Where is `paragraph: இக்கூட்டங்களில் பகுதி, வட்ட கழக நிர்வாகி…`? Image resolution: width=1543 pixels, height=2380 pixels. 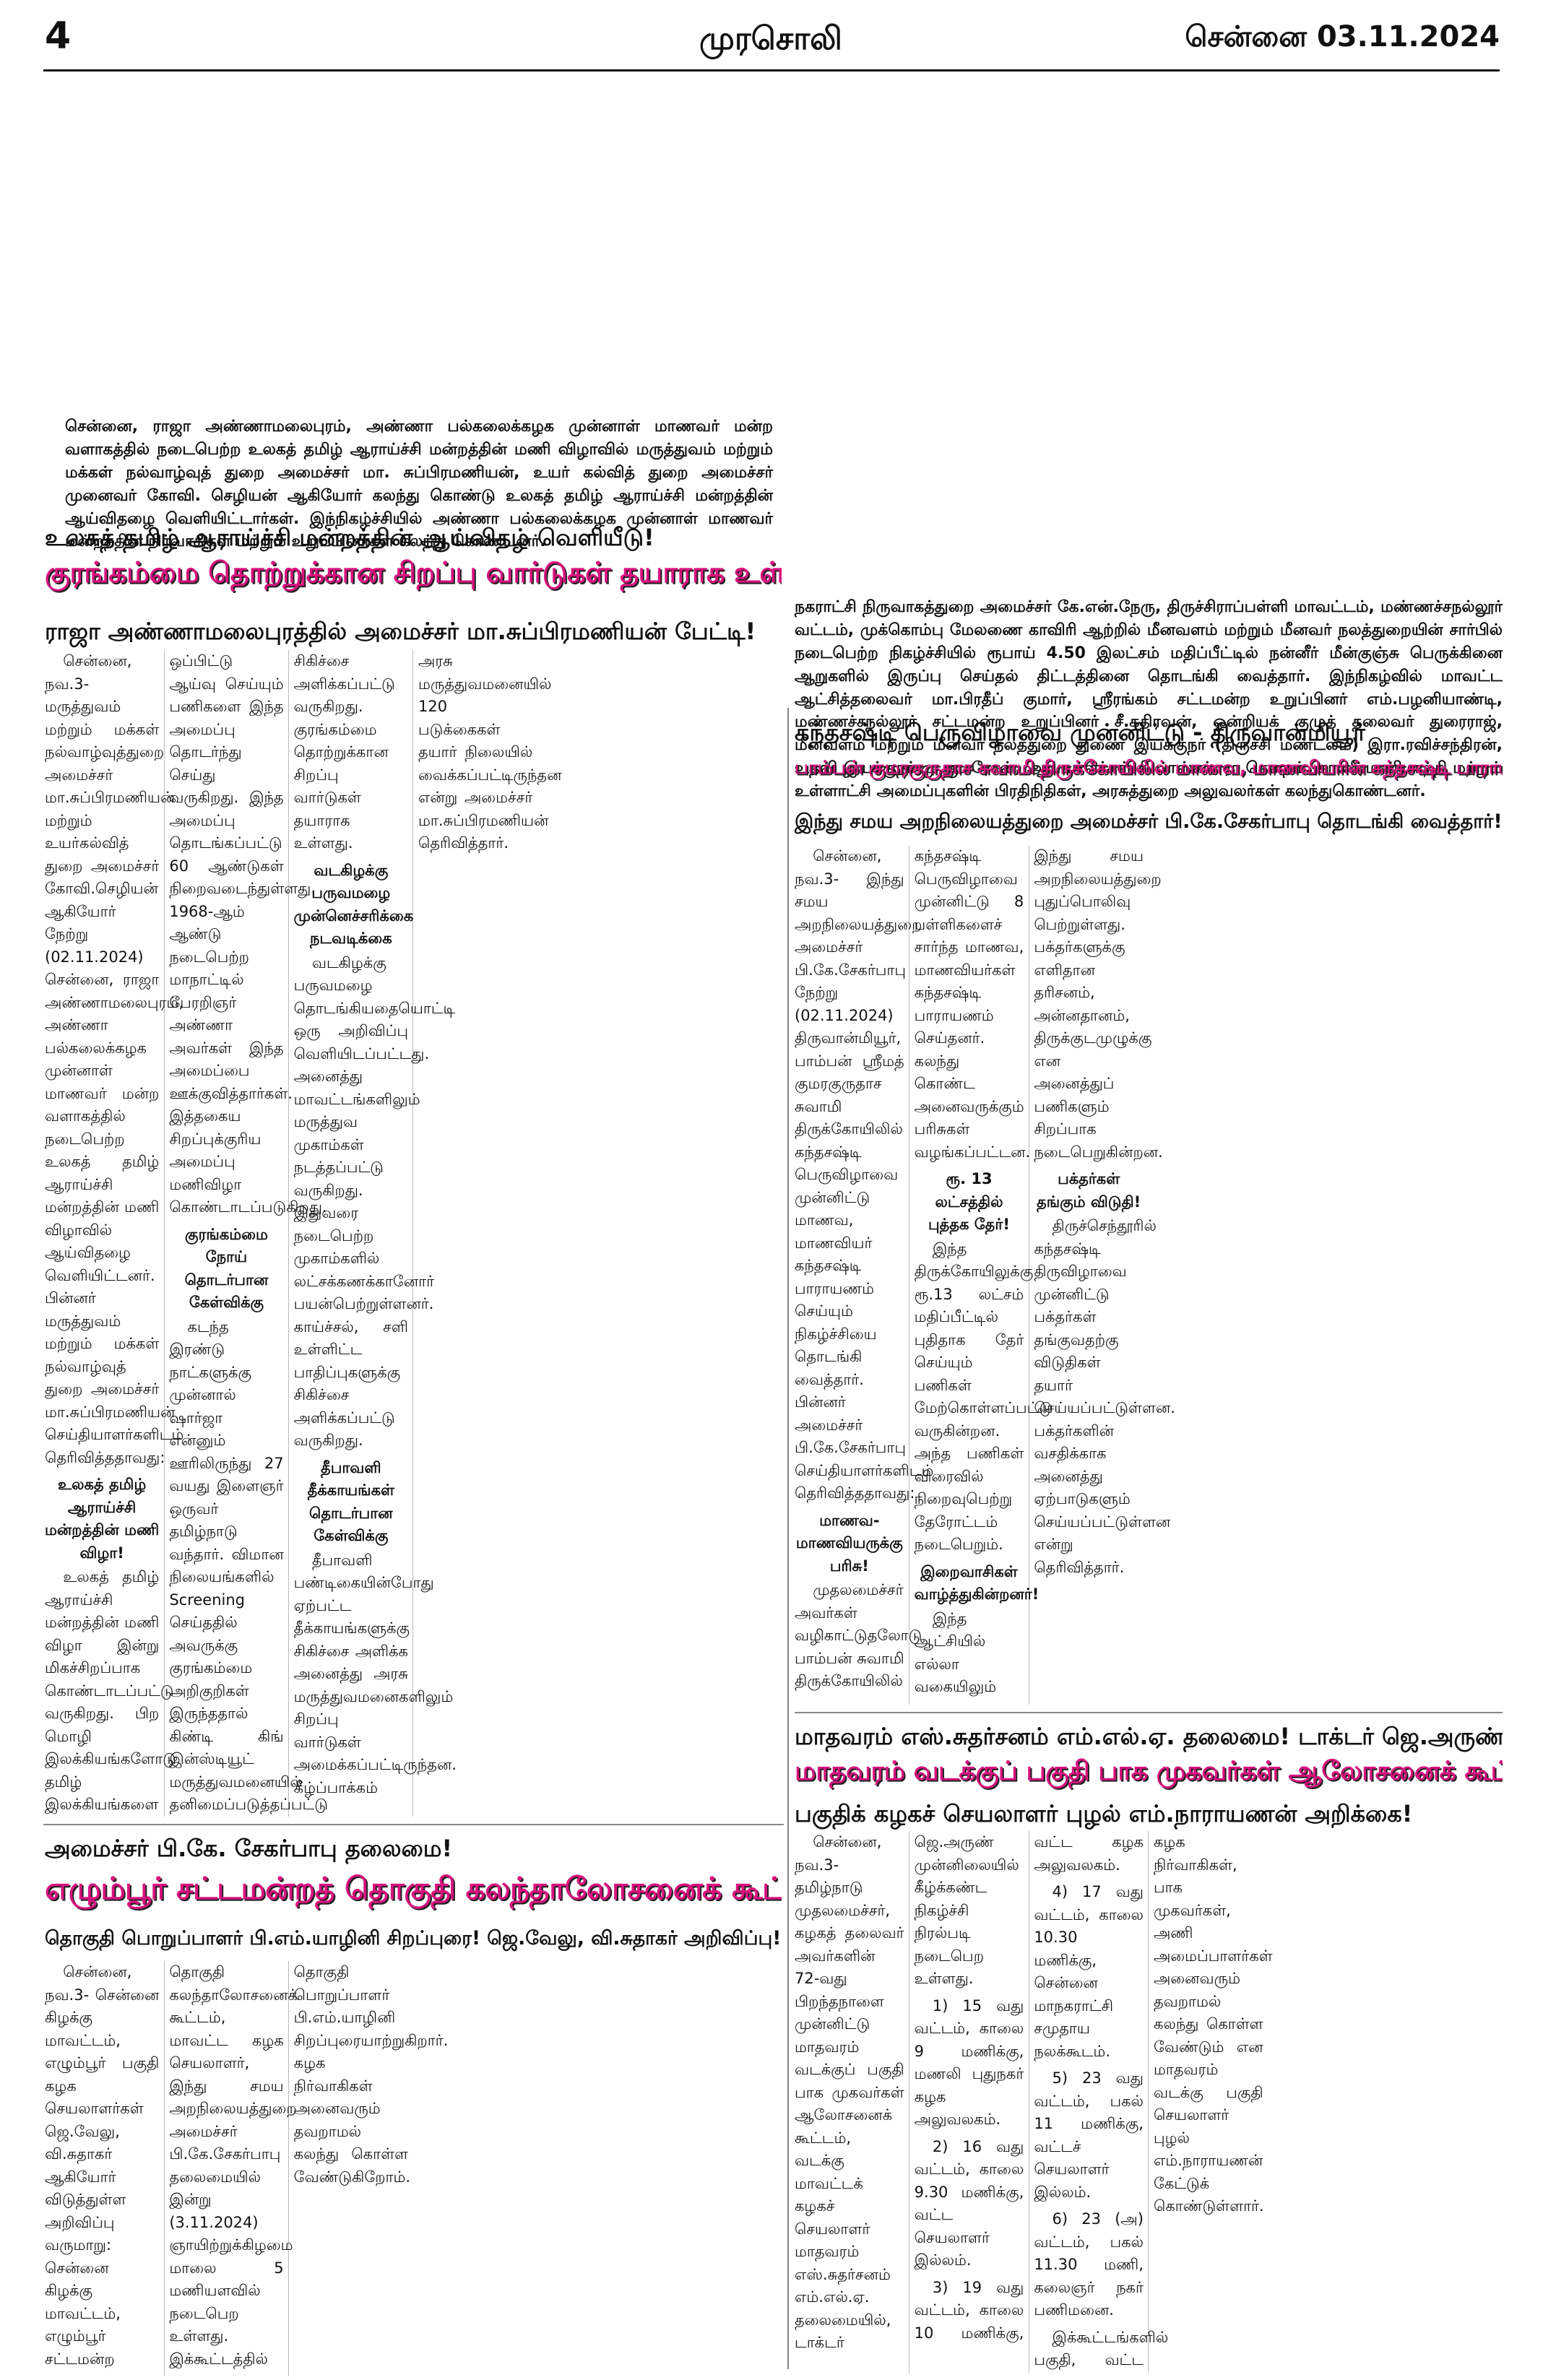 paragraph: இக்கூட்டங்களில் பகுதி, வட்ட கழக நிர்வாகி… is located at coordinates (1154, 2100).